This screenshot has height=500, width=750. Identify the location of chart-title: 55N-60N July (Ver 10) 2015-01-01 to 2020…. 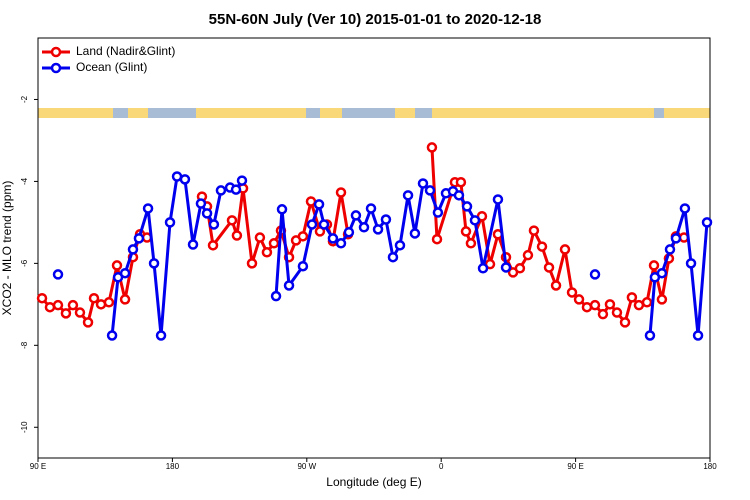
(375, 19).